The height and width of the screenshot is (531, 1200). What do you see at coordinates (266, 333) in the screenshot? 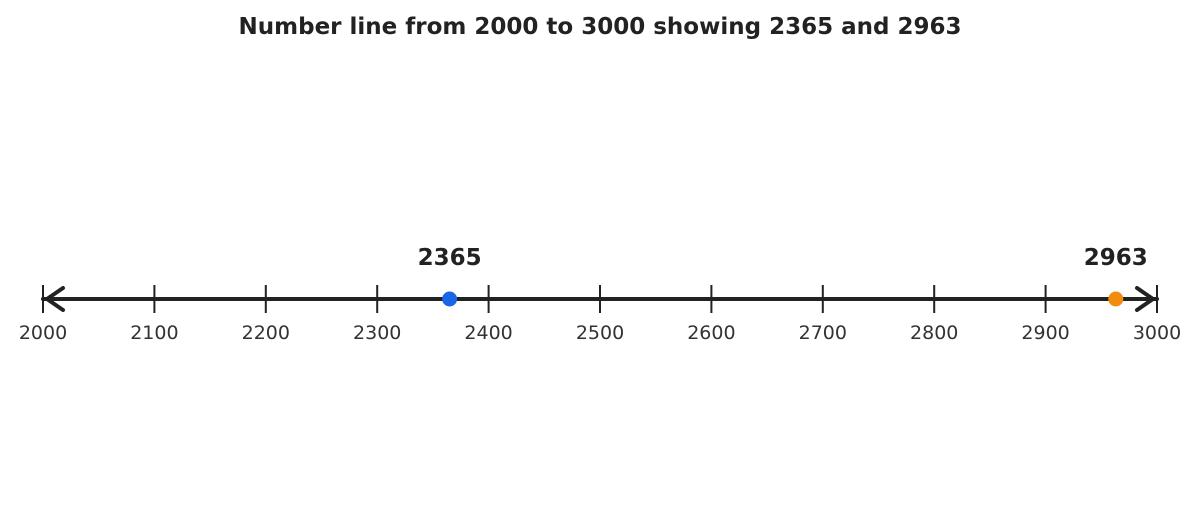
I see `tick-label: 2200` at bounding box center [266, 333].